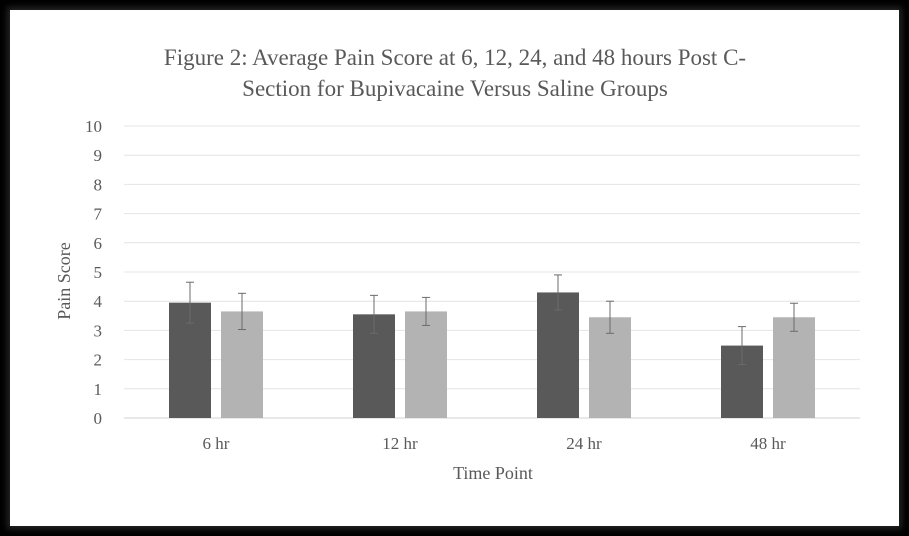  I want to click on y-tick-label: 5, so click(98, 272).